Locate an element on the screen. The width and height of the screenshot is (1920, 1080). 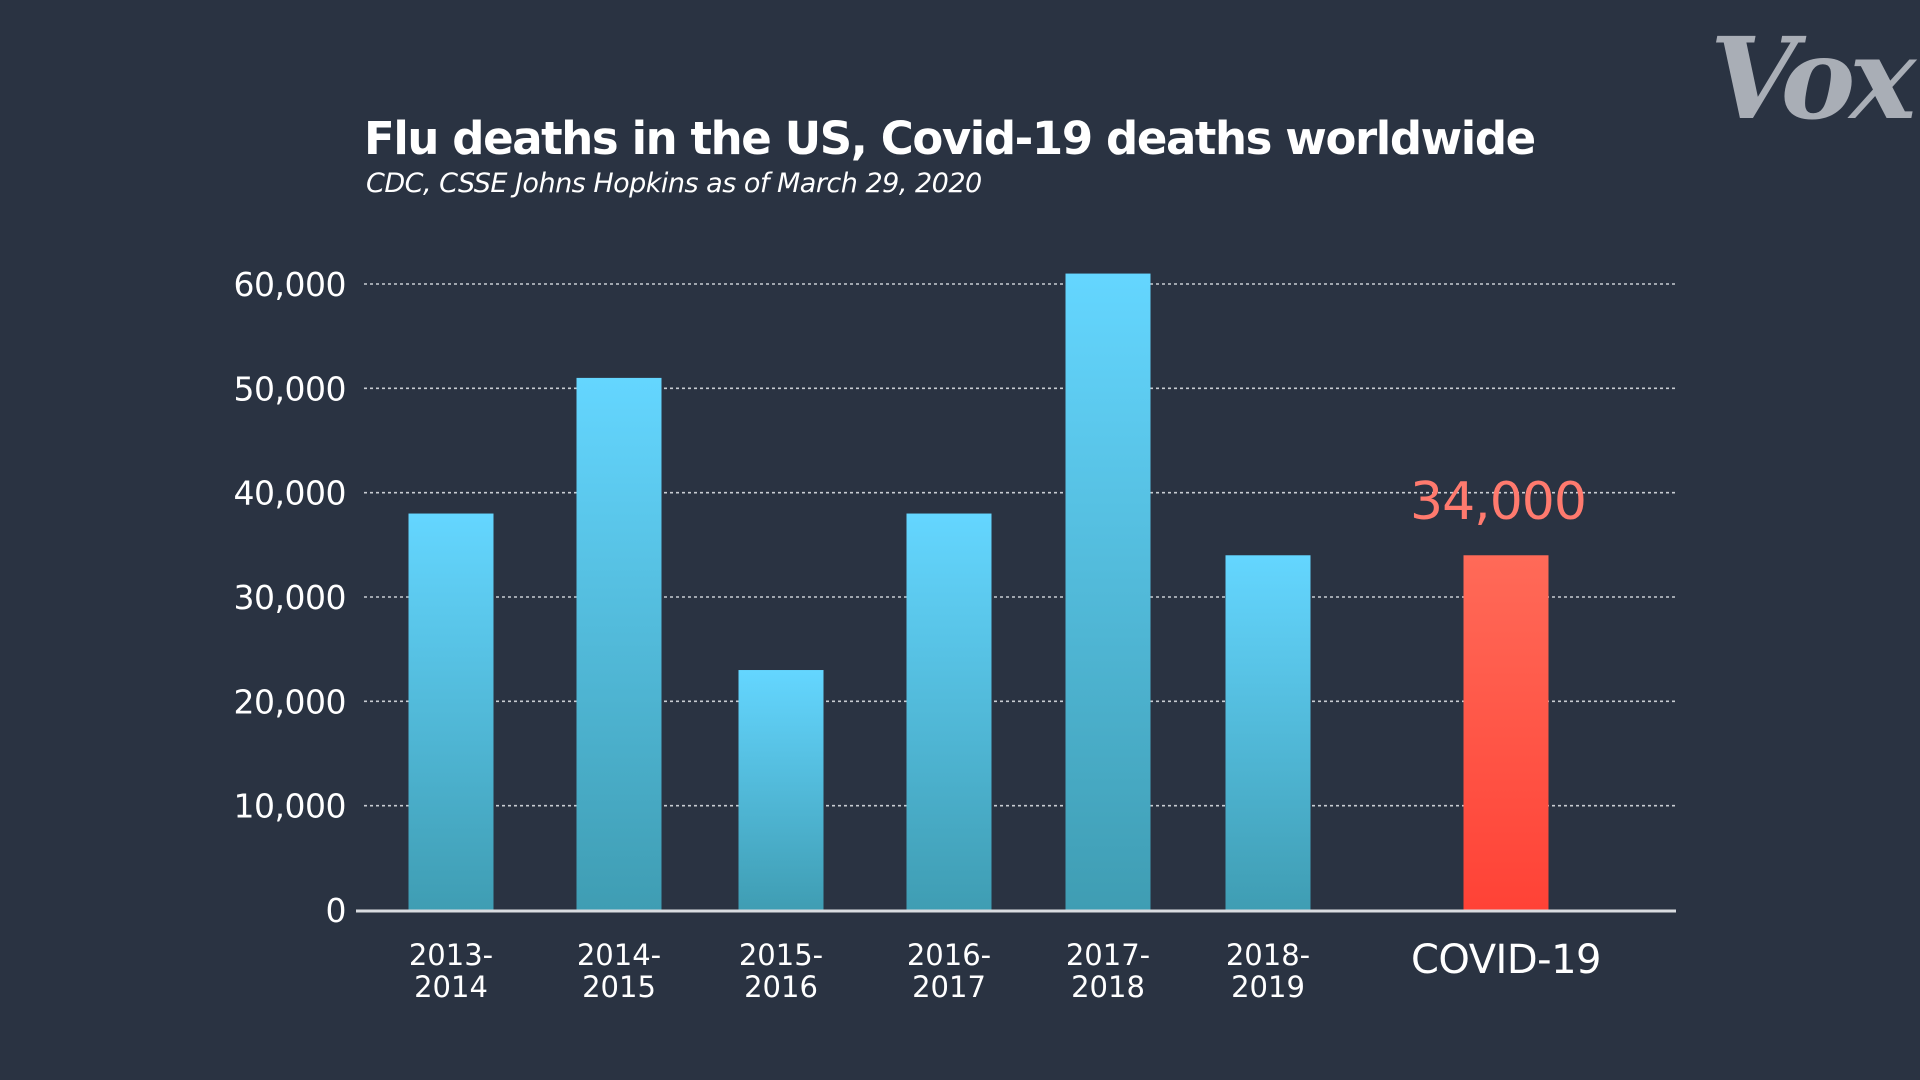
x-category-label: 2017- is located at coordinates (1108, 955).